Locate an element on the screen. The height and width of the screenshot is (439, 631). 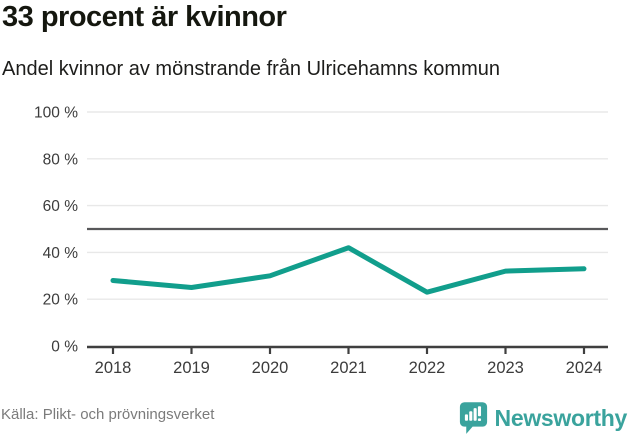
data-line-andel-kvinnor-av-m-nstrande is located at coordinates (348, 270).